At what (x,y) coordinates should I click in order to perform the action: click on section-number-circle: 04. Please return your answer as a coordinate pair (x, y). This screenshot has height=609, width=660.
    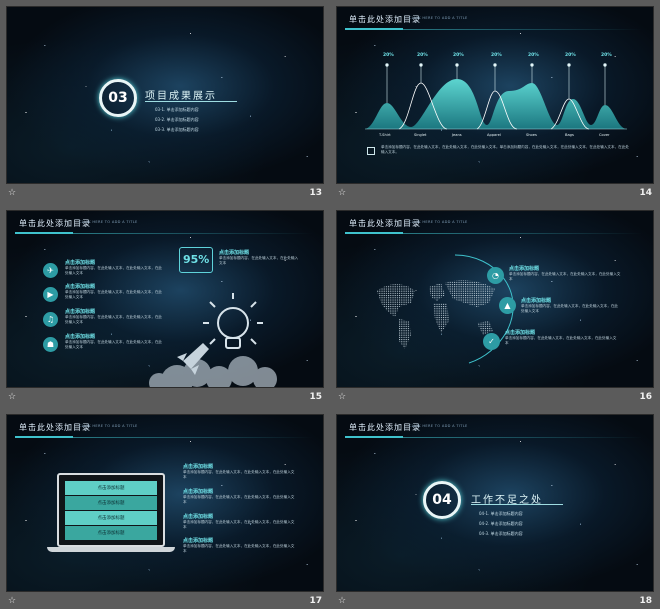
    Looking at the image, I should click on (442, 500).